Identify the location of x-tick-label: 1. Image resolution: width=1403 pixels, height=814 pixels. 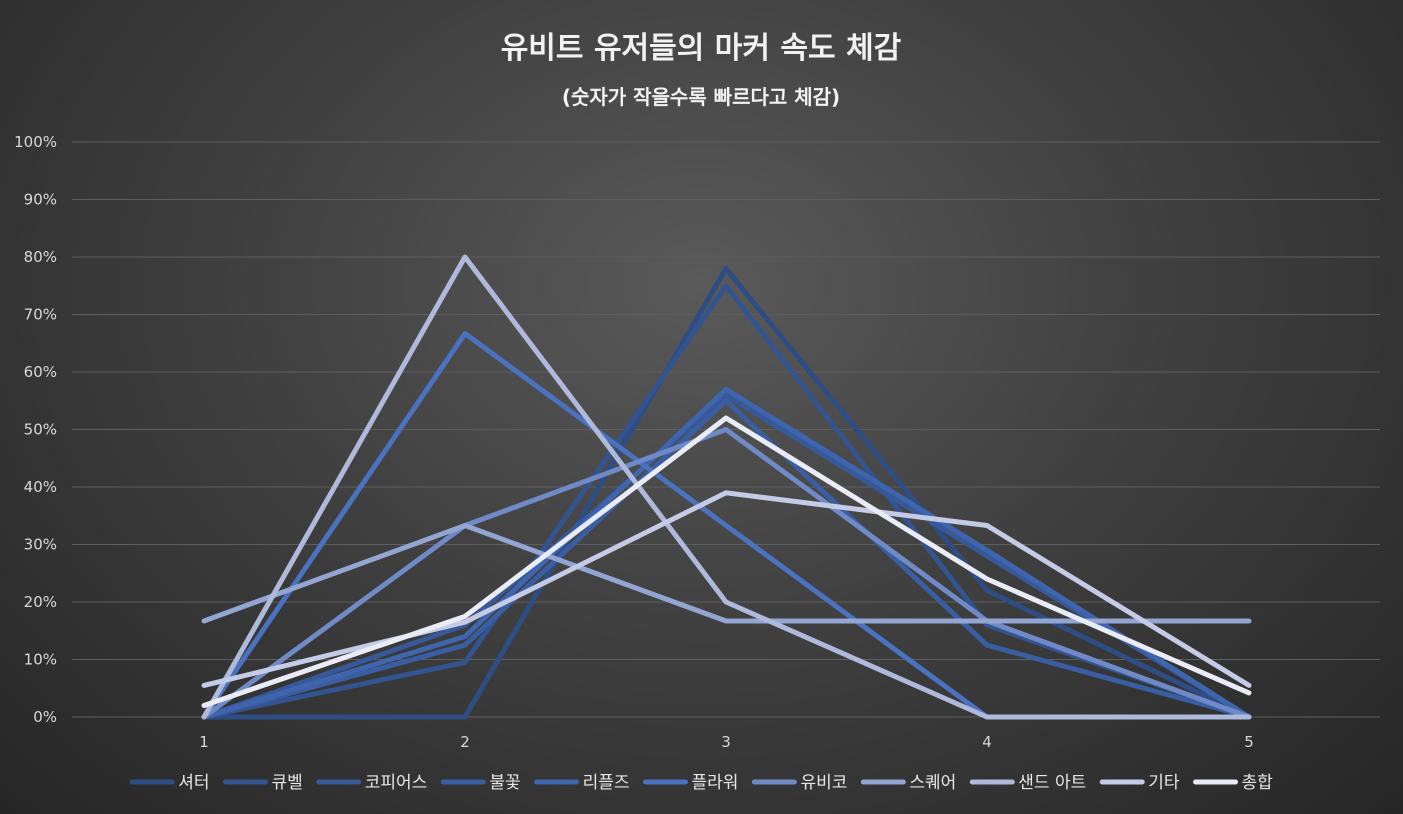
(204, 742).